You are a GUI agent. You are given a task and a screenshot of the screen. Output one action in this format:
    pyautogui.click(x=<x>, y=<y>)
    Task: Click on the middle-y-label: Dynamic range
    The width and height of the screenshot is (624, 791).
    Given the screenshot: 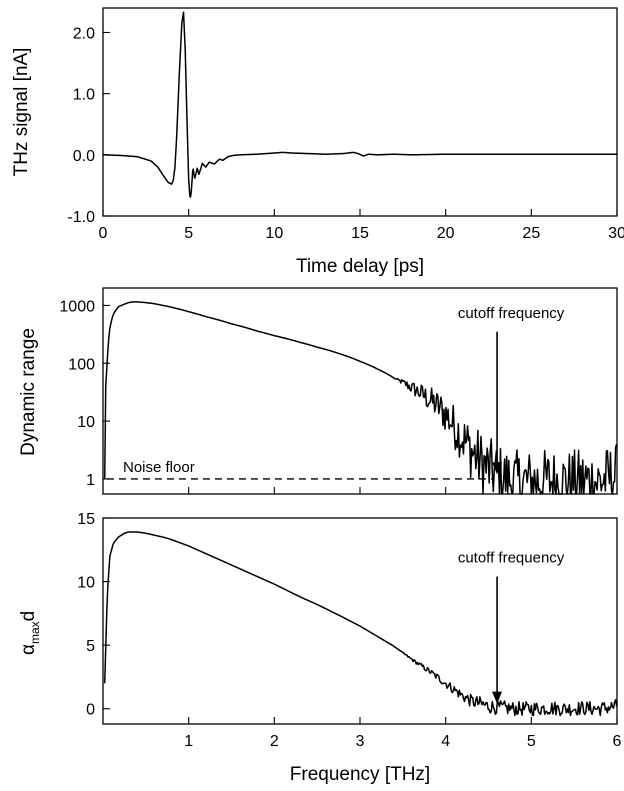 What is the action you would take?
    pyautogui.click(x=28, y=392)
    